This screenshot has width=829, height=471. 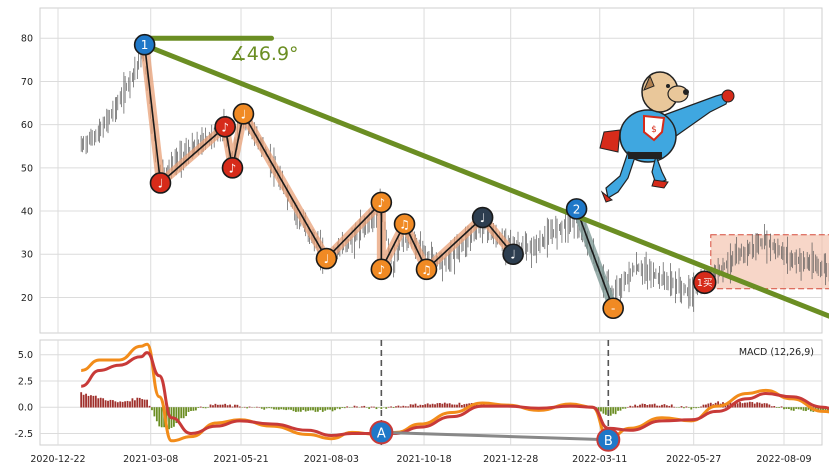 I want to click on x-tick-label: 2022-03-11, so click(x=599, y=459).